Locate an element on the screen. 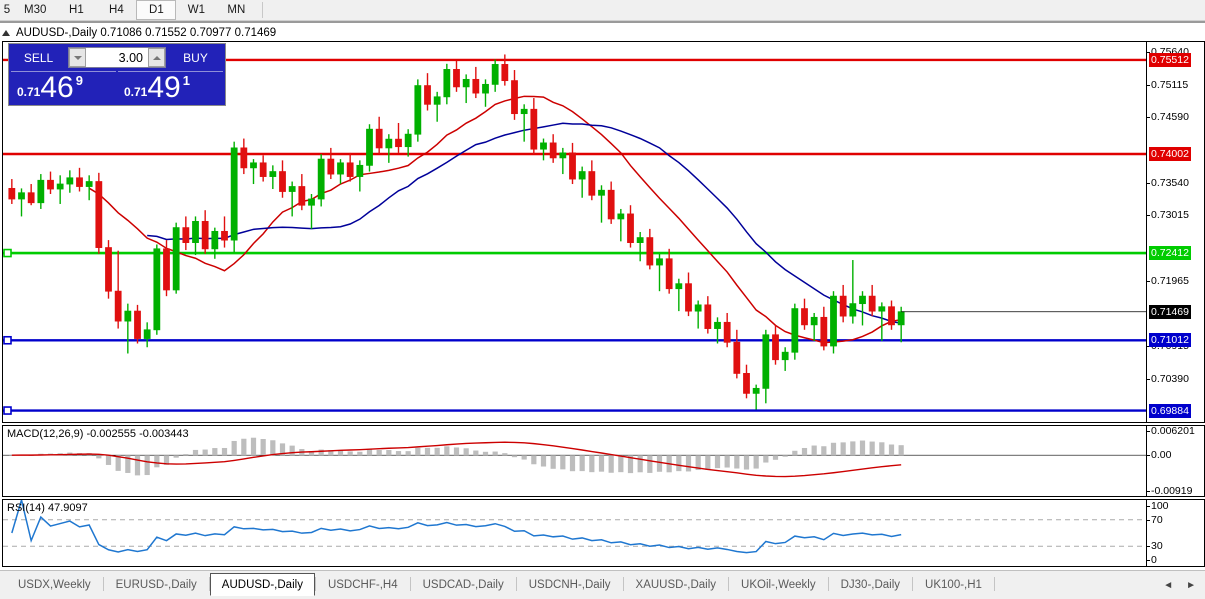 This screenshot has width=1205, height=599. rsi-tick: 100 is located at coordinates (1158, 506).